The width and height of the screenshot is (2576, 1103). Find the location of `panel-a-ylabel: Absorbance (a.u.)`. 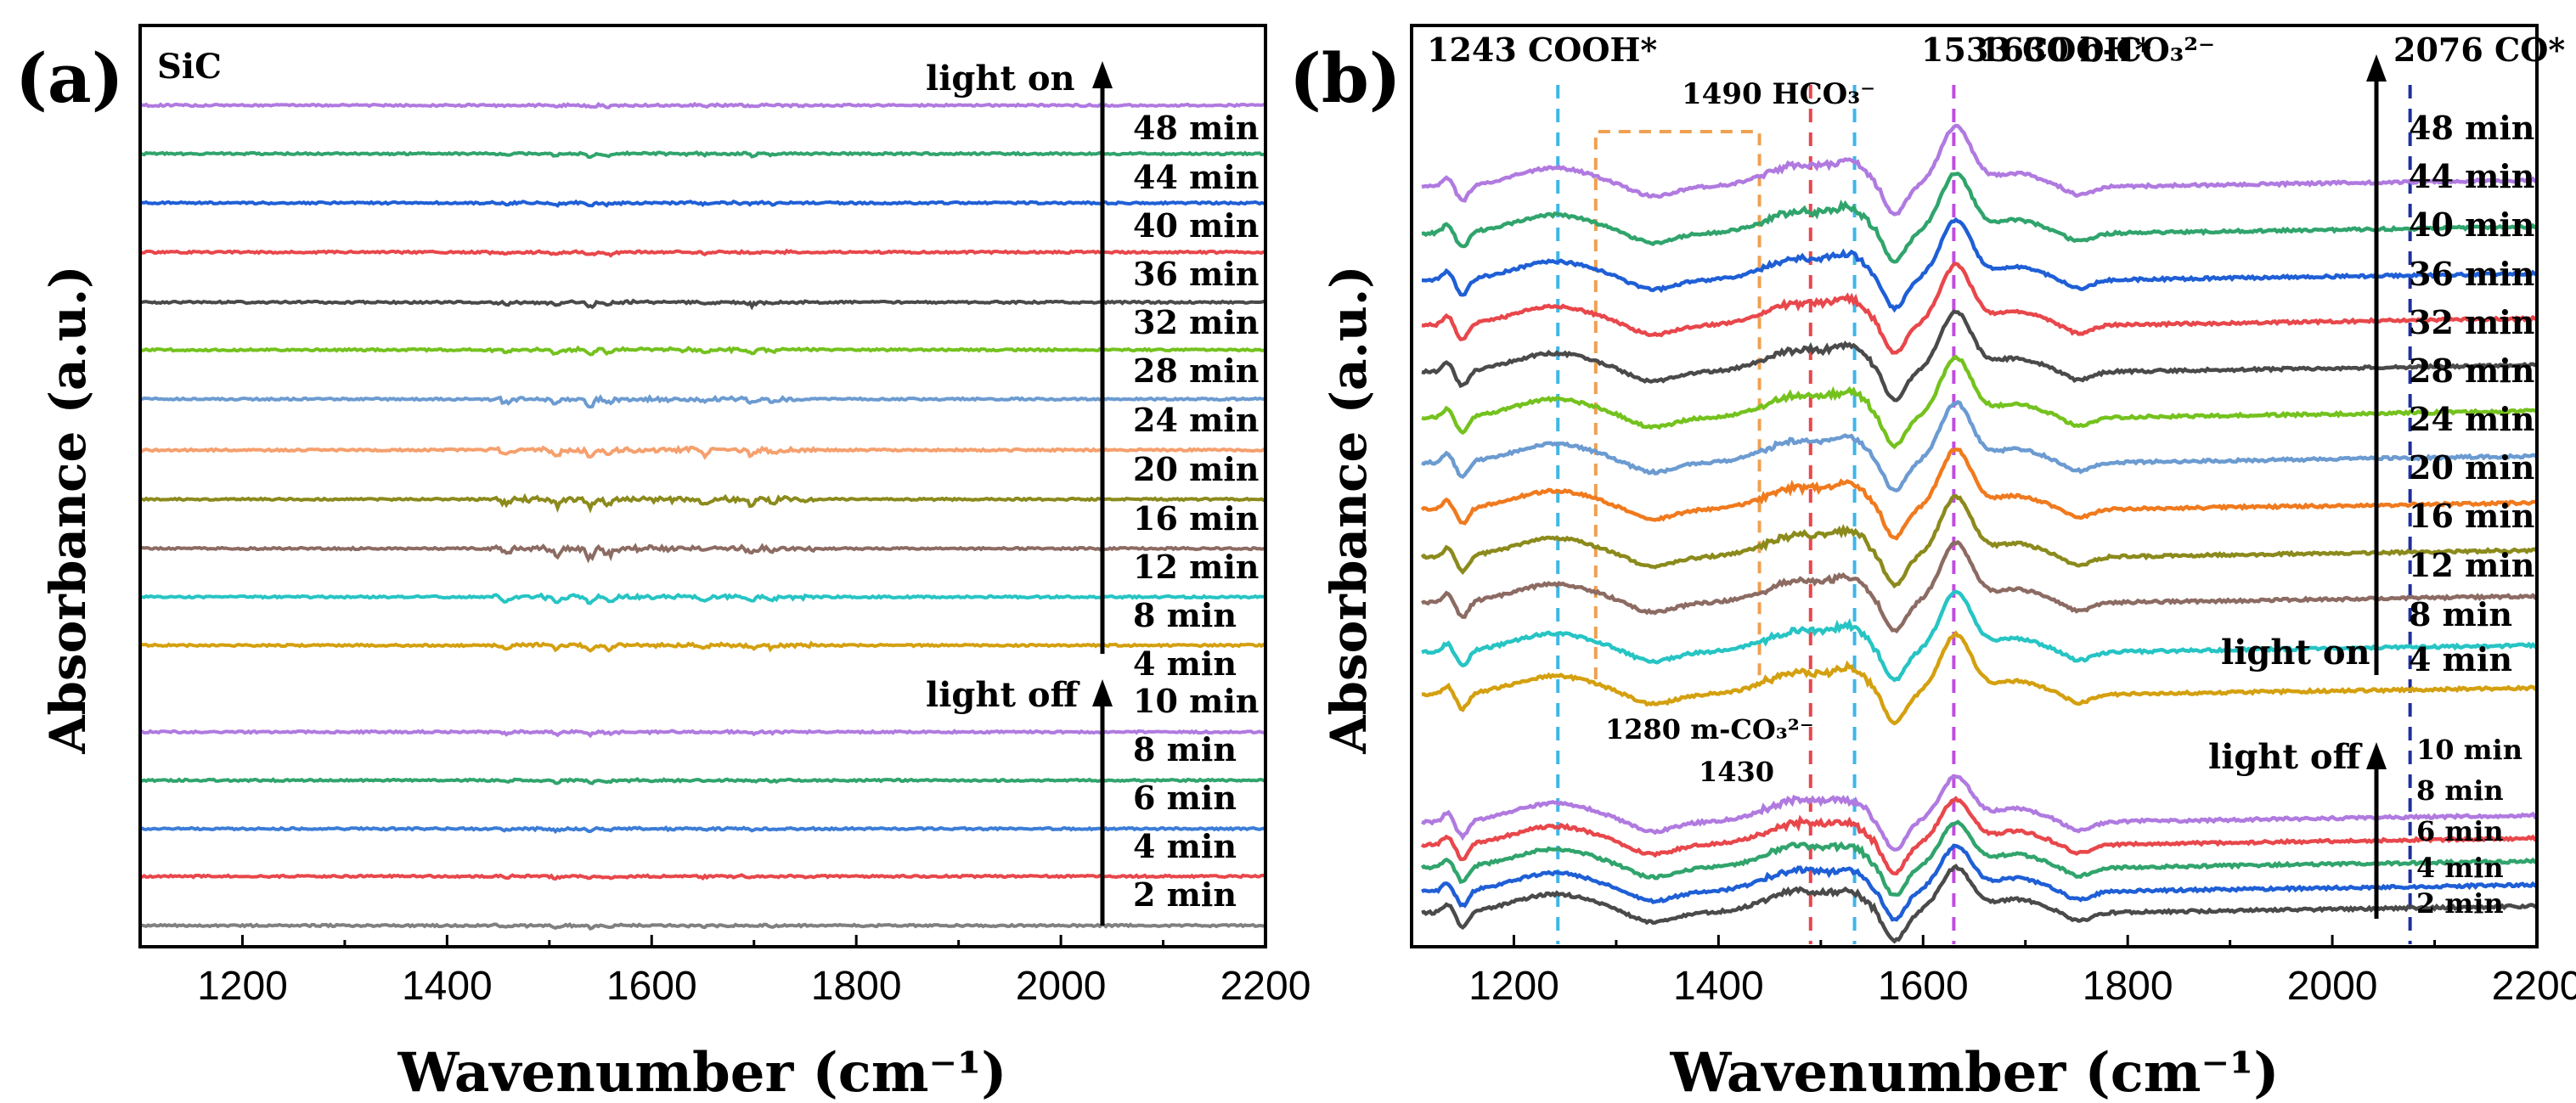

panel-a-ylabel: Absorbance (a.u.) is located at coordinates (68, 510).